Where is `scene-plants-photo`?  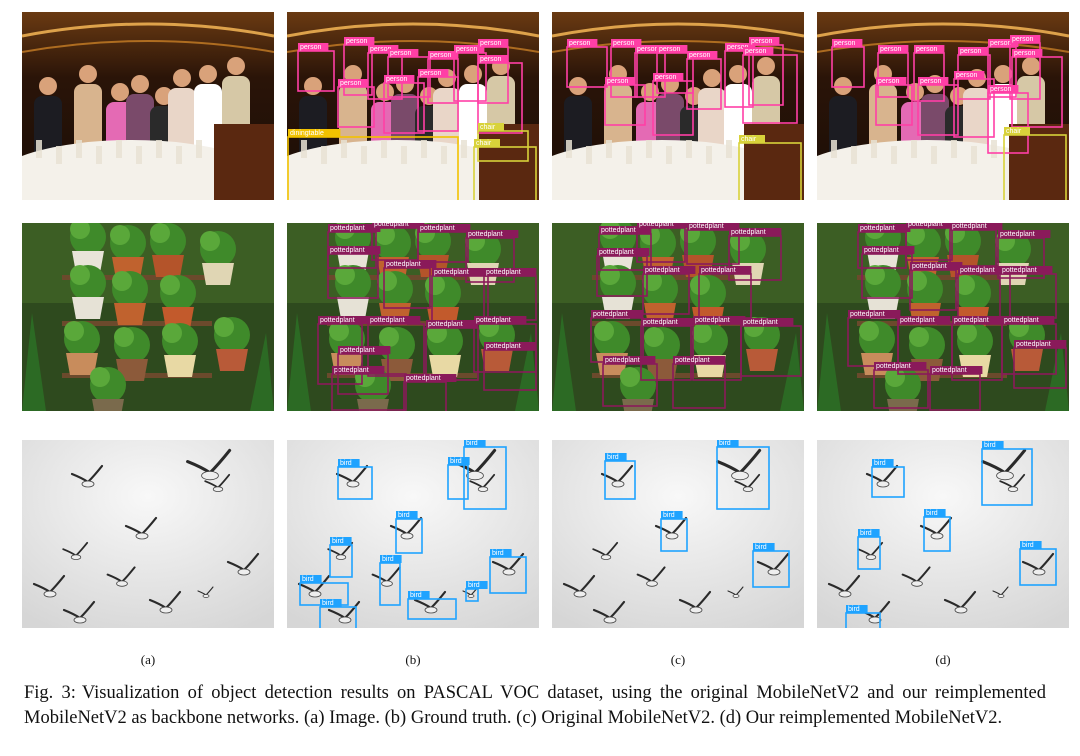 scene-plants-photo is located at coordinates (148, 317).